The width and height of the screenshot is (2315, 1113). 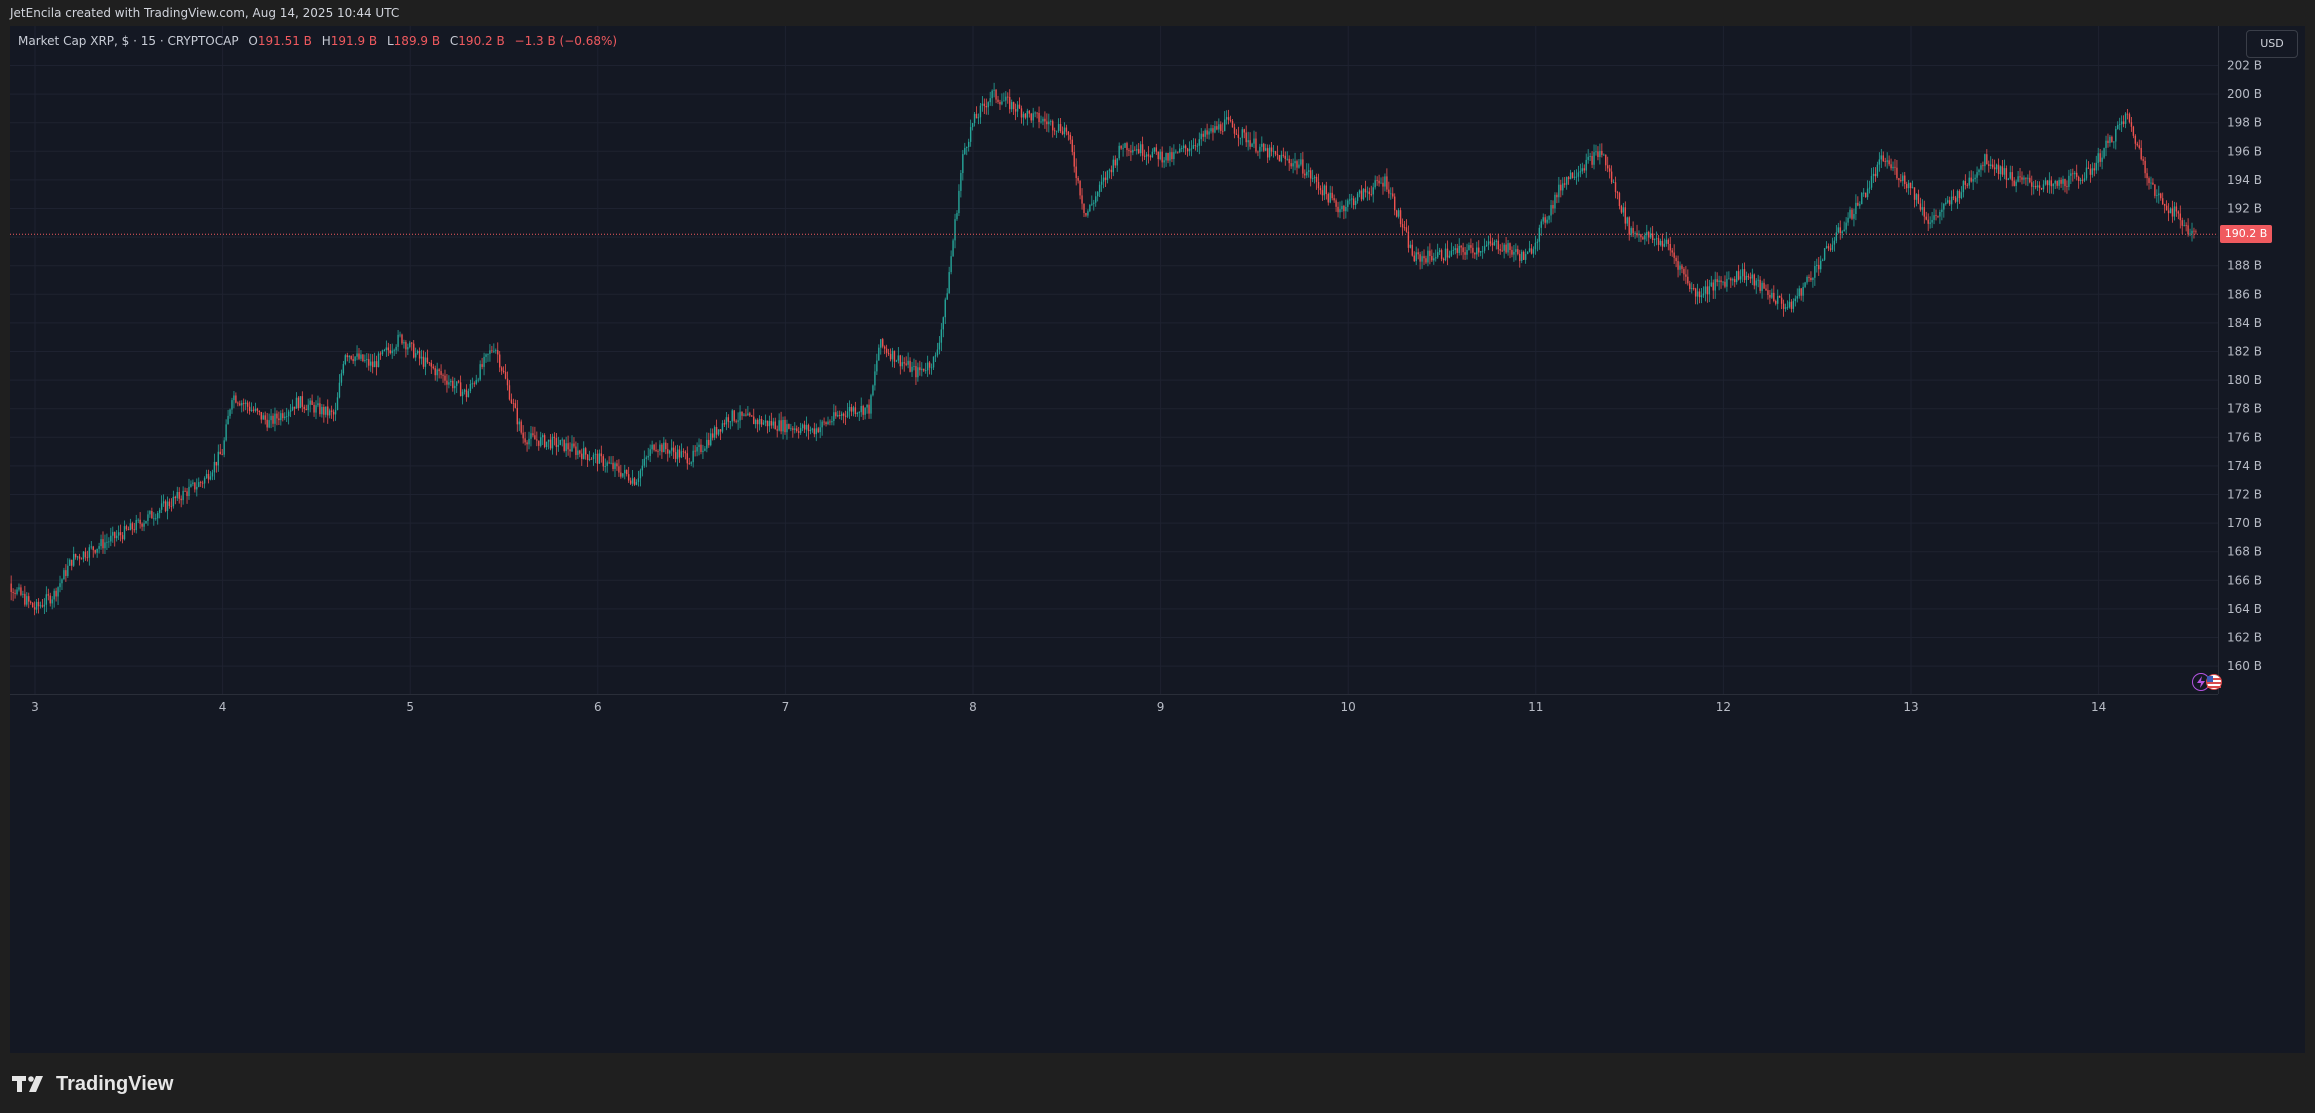 I want to click on tradingview-logo: TradingView, so click(x=92, y=1084).